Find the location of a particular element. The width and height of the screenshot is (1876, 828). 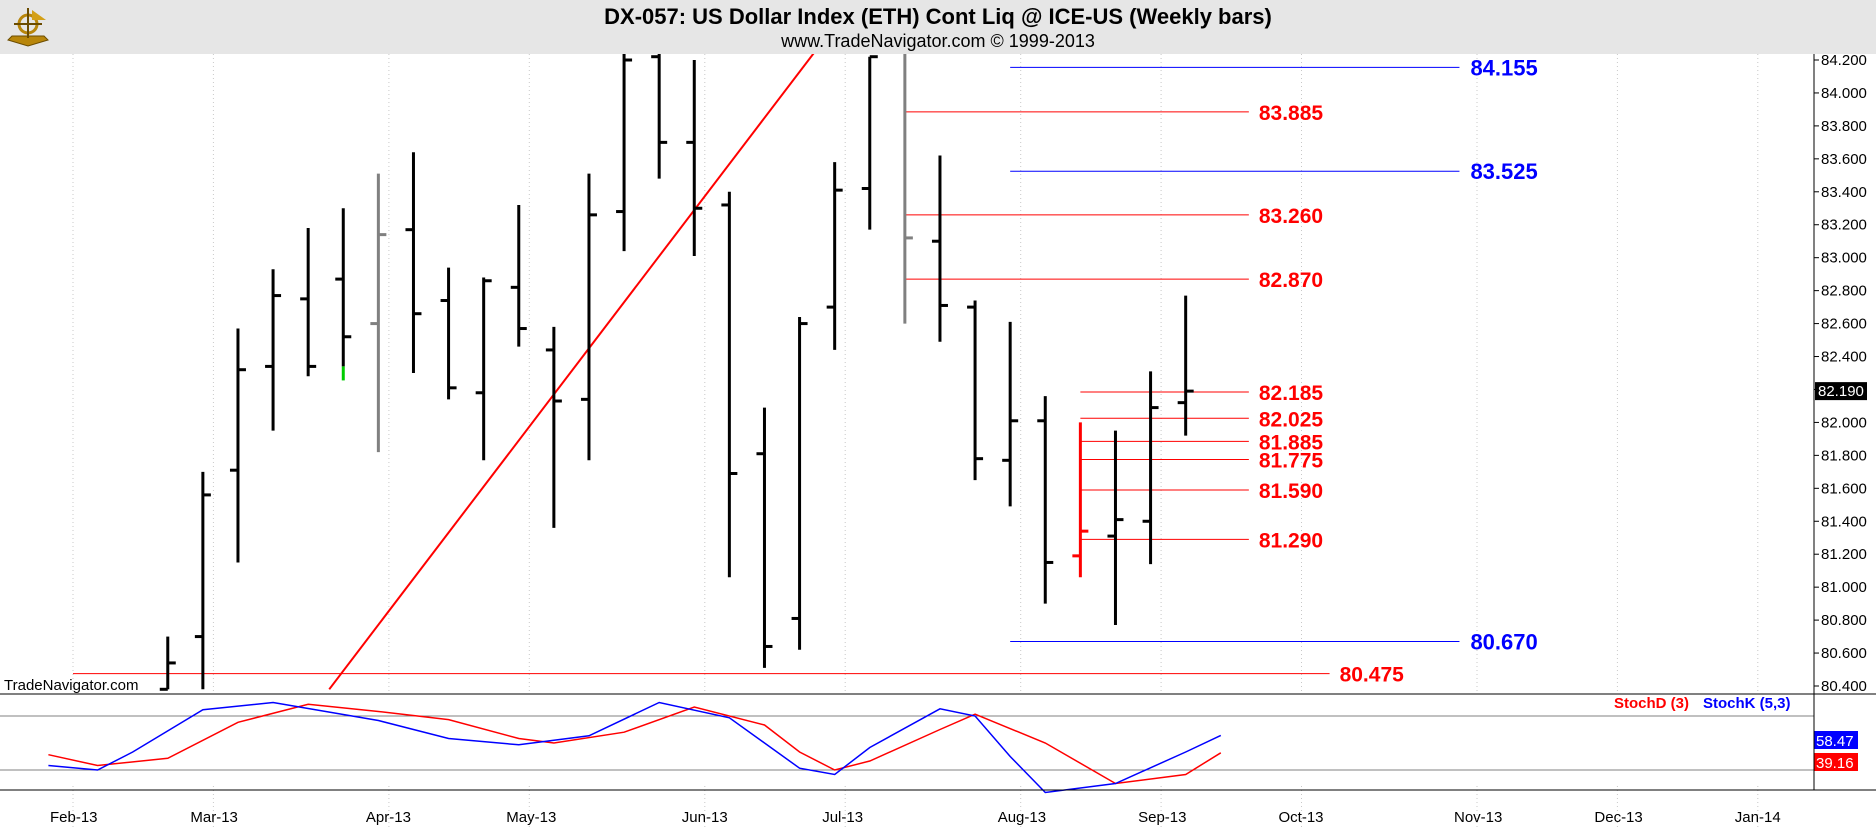

stoch-d-value: 39.16 is located at coordinates (1835, 763).